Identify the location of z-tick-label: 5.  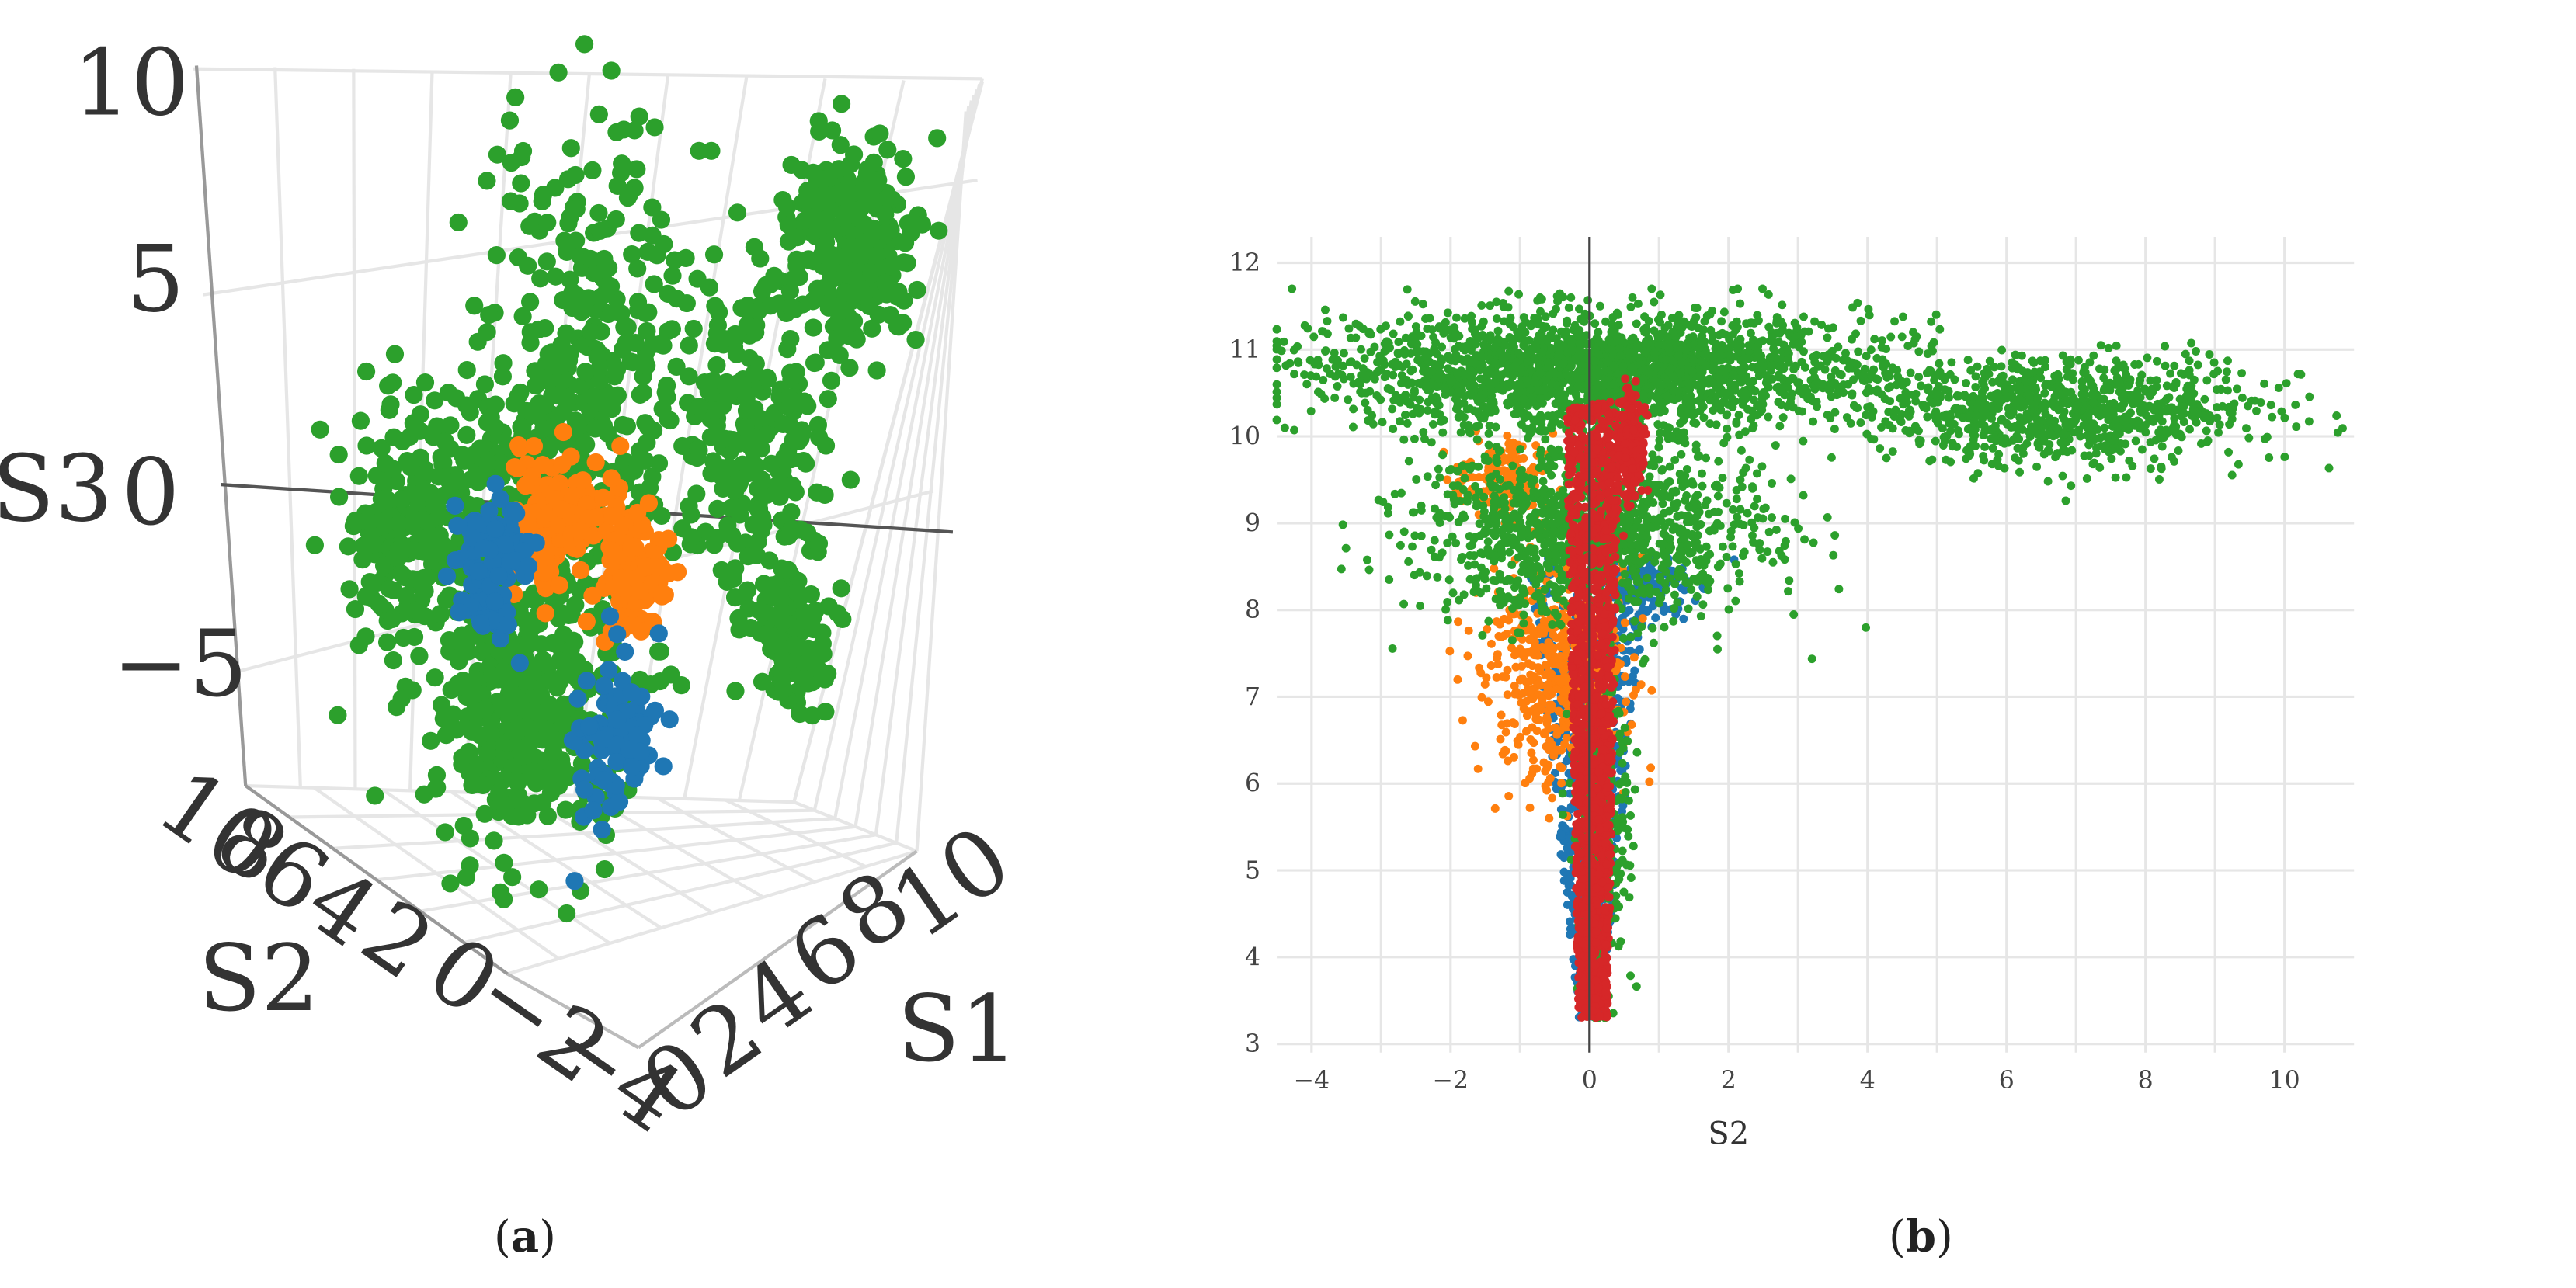
(156, 279).